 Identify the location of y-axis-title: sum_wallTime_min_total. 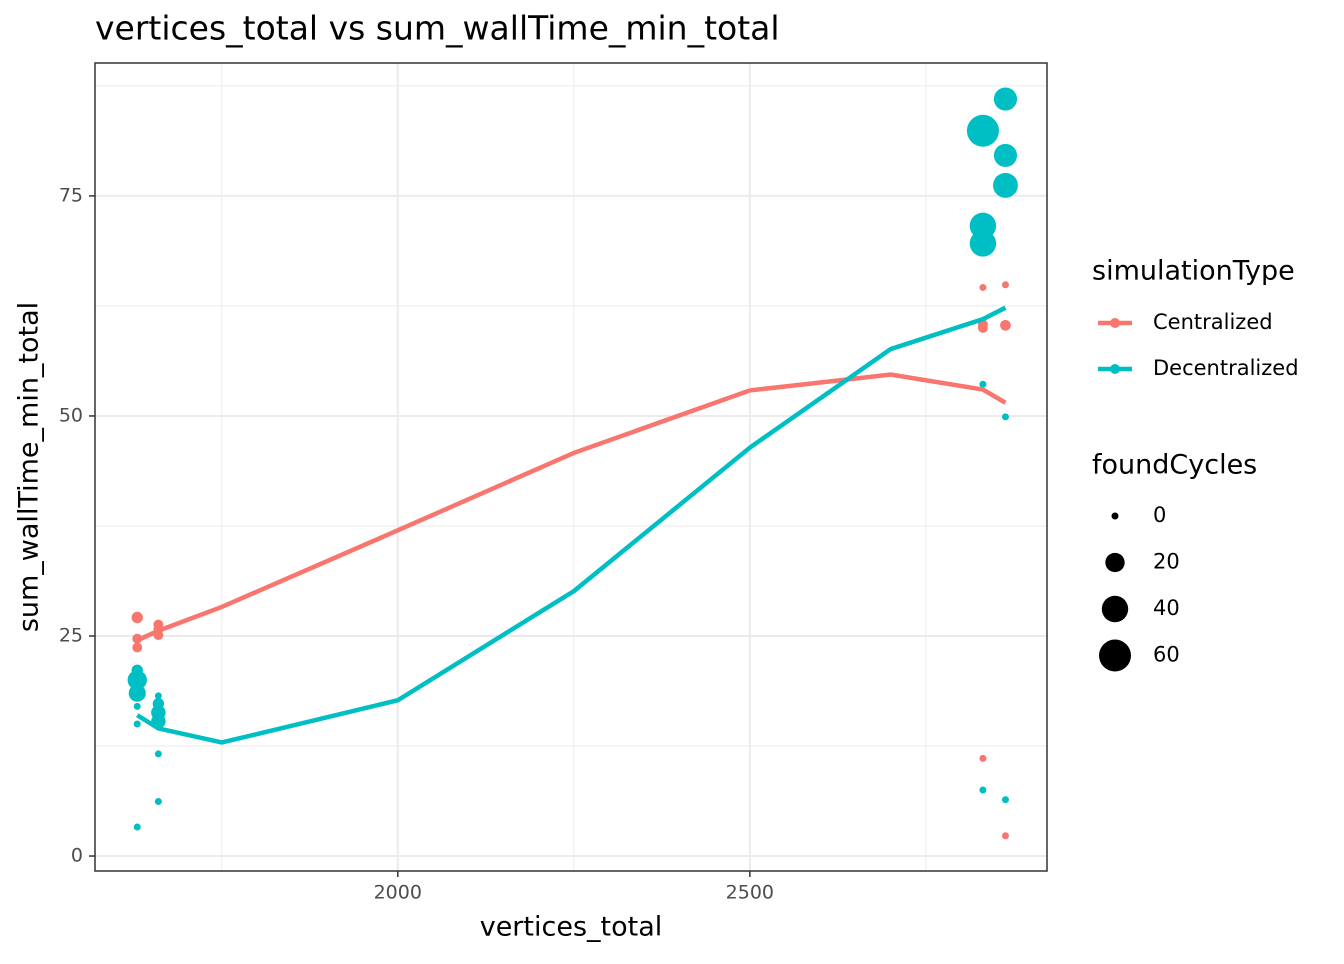
(29, 467).